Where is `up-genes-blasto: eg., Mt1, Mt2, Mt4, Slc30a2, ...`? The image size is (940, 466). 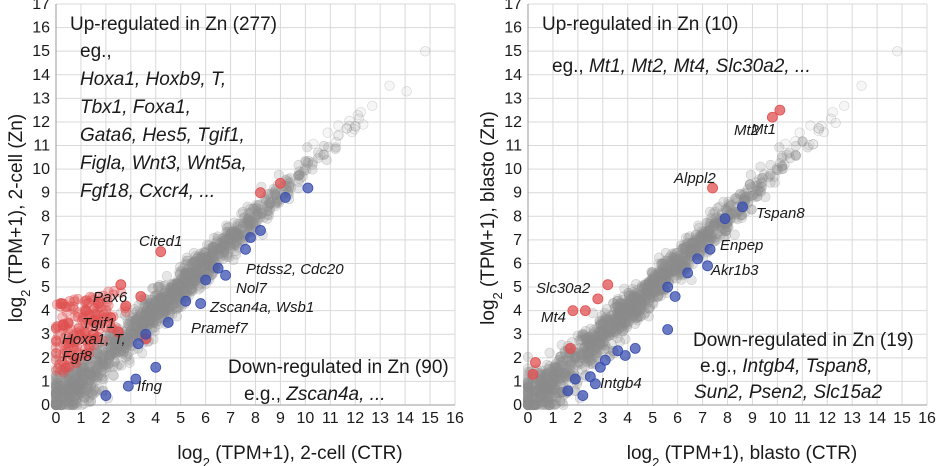
up-genes-blasto: eg., Mt1, Mt2, Mt4, Slc30a2, ... is located at coordinates (681, 66).